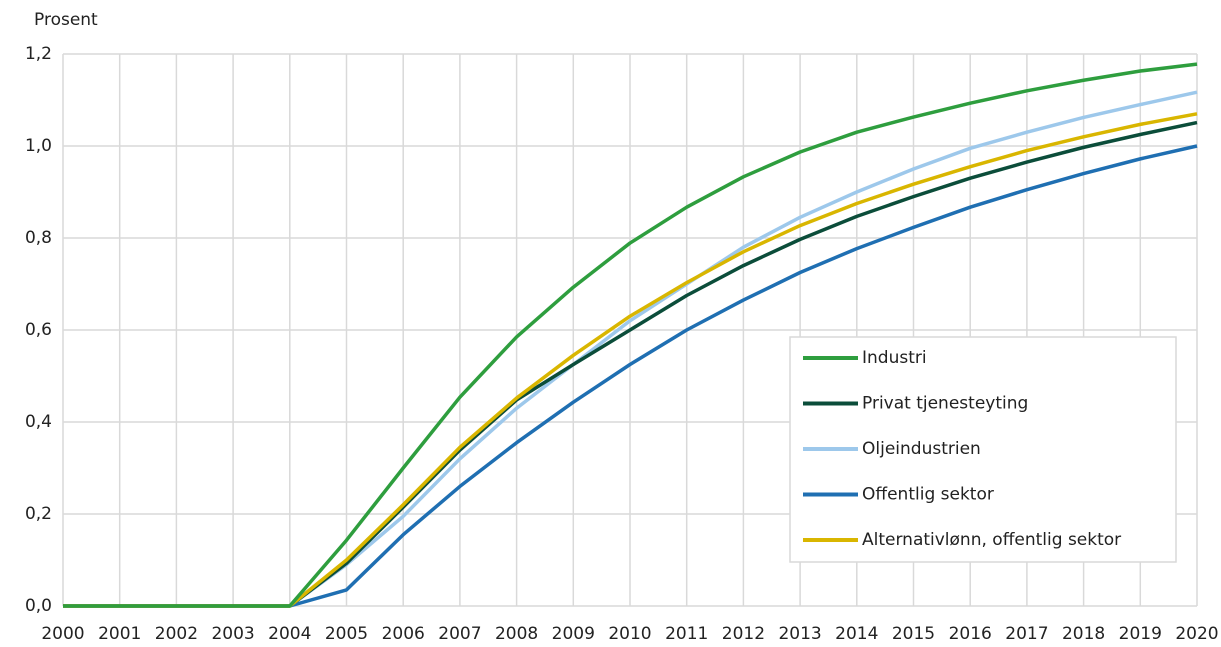 The height and width of the screenshot is (647, 1221). I want to click on x-tick-label: 2014, so click(856, 634).